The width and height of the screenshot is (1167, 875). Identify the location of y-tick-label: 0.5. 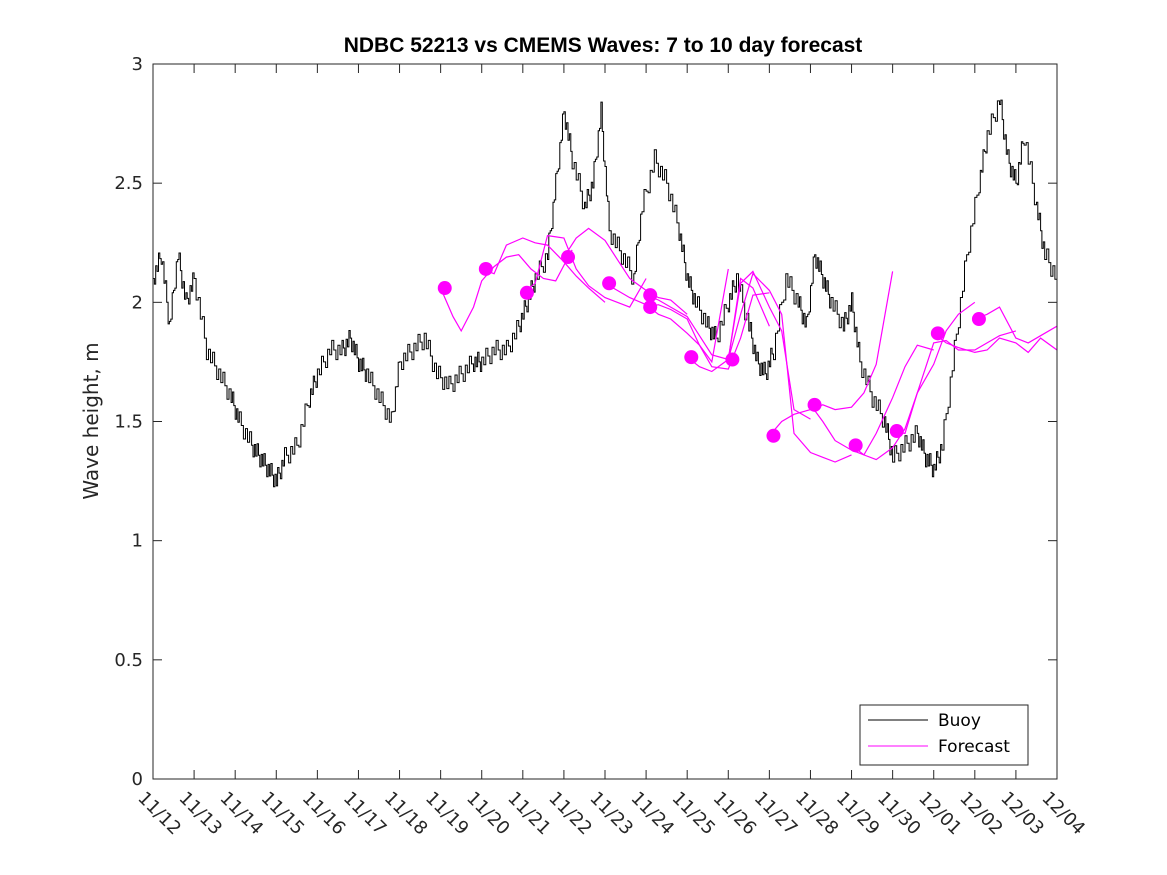
(128, 660).